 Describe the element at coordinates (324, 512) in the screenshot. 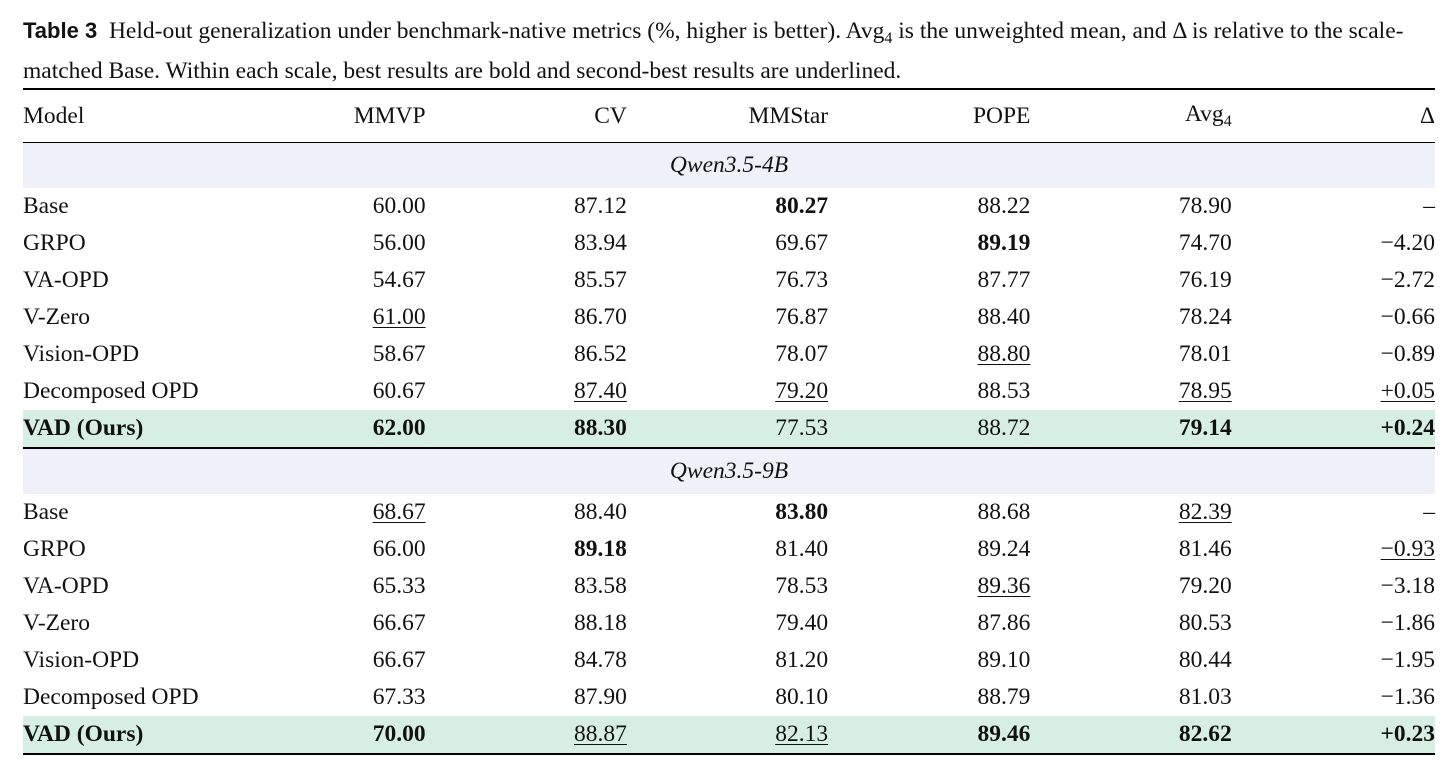

I see `cell-mmvp: 68.67` at that location.